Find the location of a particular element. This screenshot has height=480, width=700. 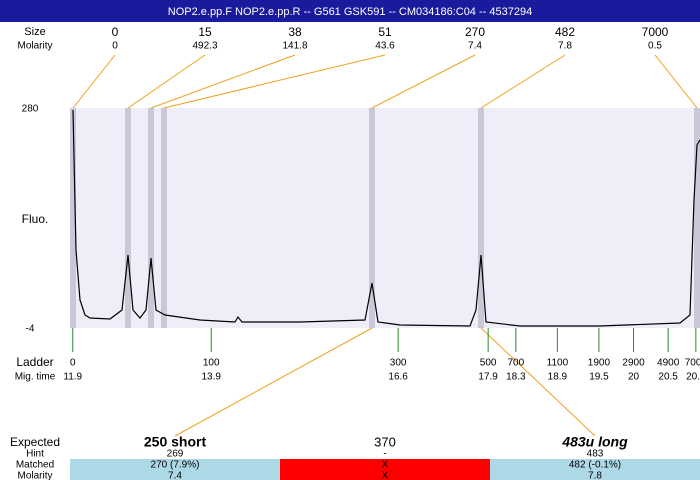

expected-name: 483u long is located at coordinates (594, 442).